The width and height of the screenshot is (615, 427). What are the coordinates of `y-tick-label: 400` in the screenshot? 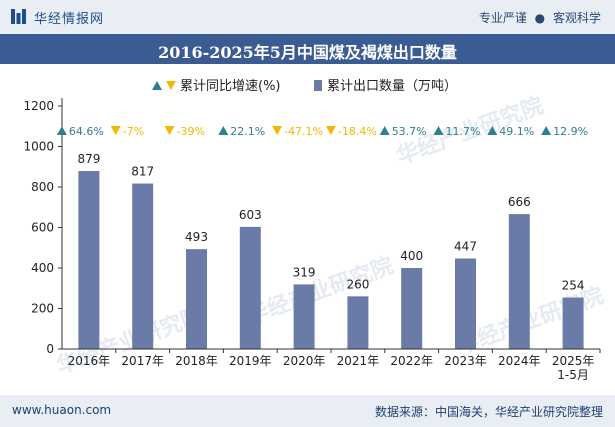 It's located at (42, 268).